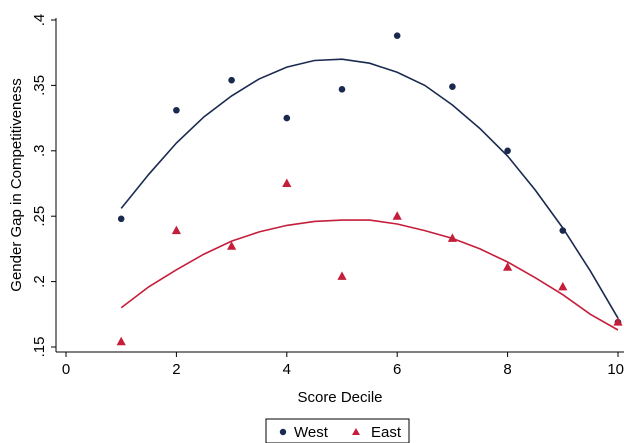  Describe the element at coordinates (39, 216) in the screenshot. I see `y-tick-label: .25` at that location.